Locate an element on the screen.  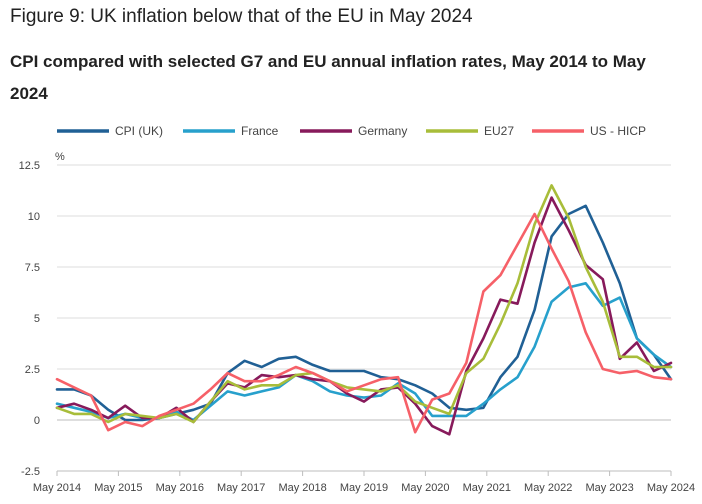
legend-item: France is located at coordinates (231, 131).